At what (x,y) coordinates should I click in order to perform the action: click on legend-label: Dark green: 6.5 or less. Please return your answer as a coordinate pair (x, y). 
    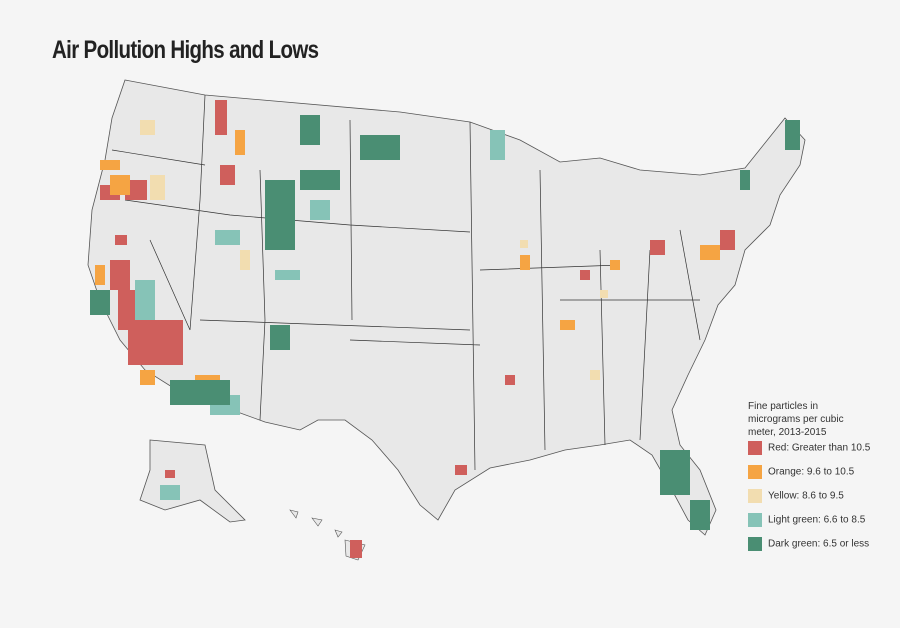
    Looking at the image, I should click on (818, 544).